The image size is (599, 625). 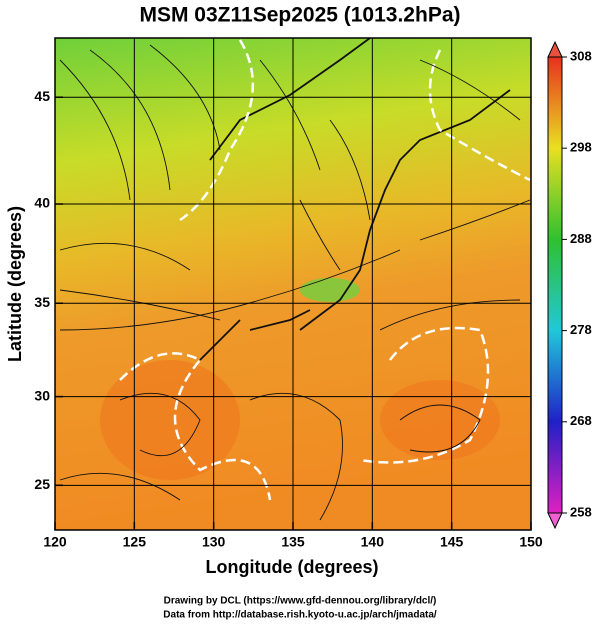 What do you see at coordinates (581, 511) in the screenshot?
I see `colorbar-tick-label: 258` at bounding box center [581, 511].